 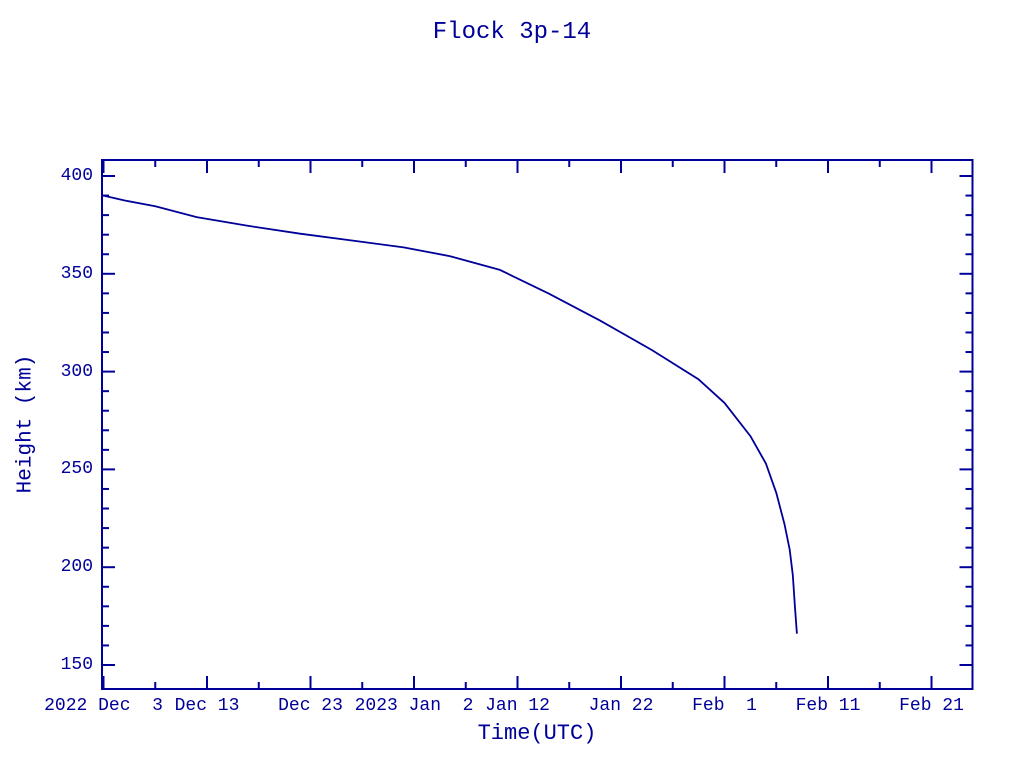 I want to click on y-tick-label: 250, so click(x=76, y=469).